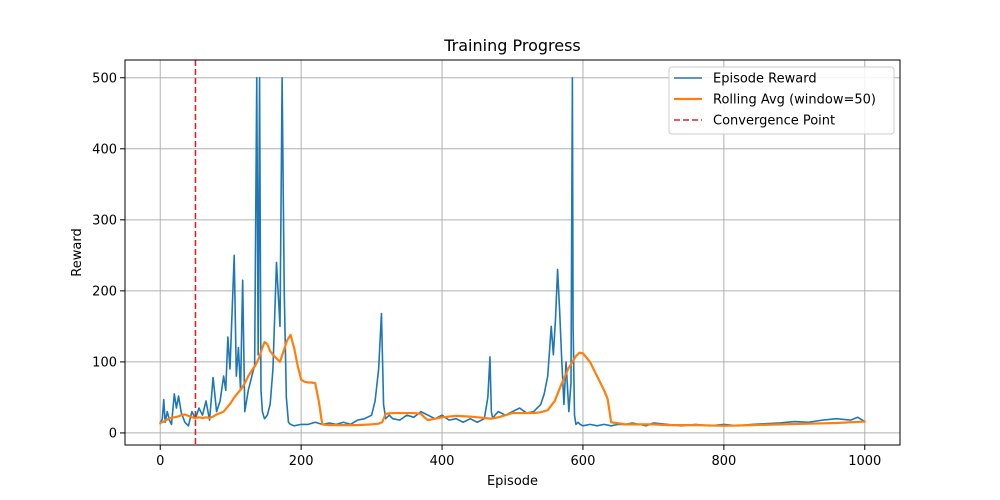  Describe the element at coordinates (774, 121) in the screenshot. I see `legend-label: Convergence Point` at that location.